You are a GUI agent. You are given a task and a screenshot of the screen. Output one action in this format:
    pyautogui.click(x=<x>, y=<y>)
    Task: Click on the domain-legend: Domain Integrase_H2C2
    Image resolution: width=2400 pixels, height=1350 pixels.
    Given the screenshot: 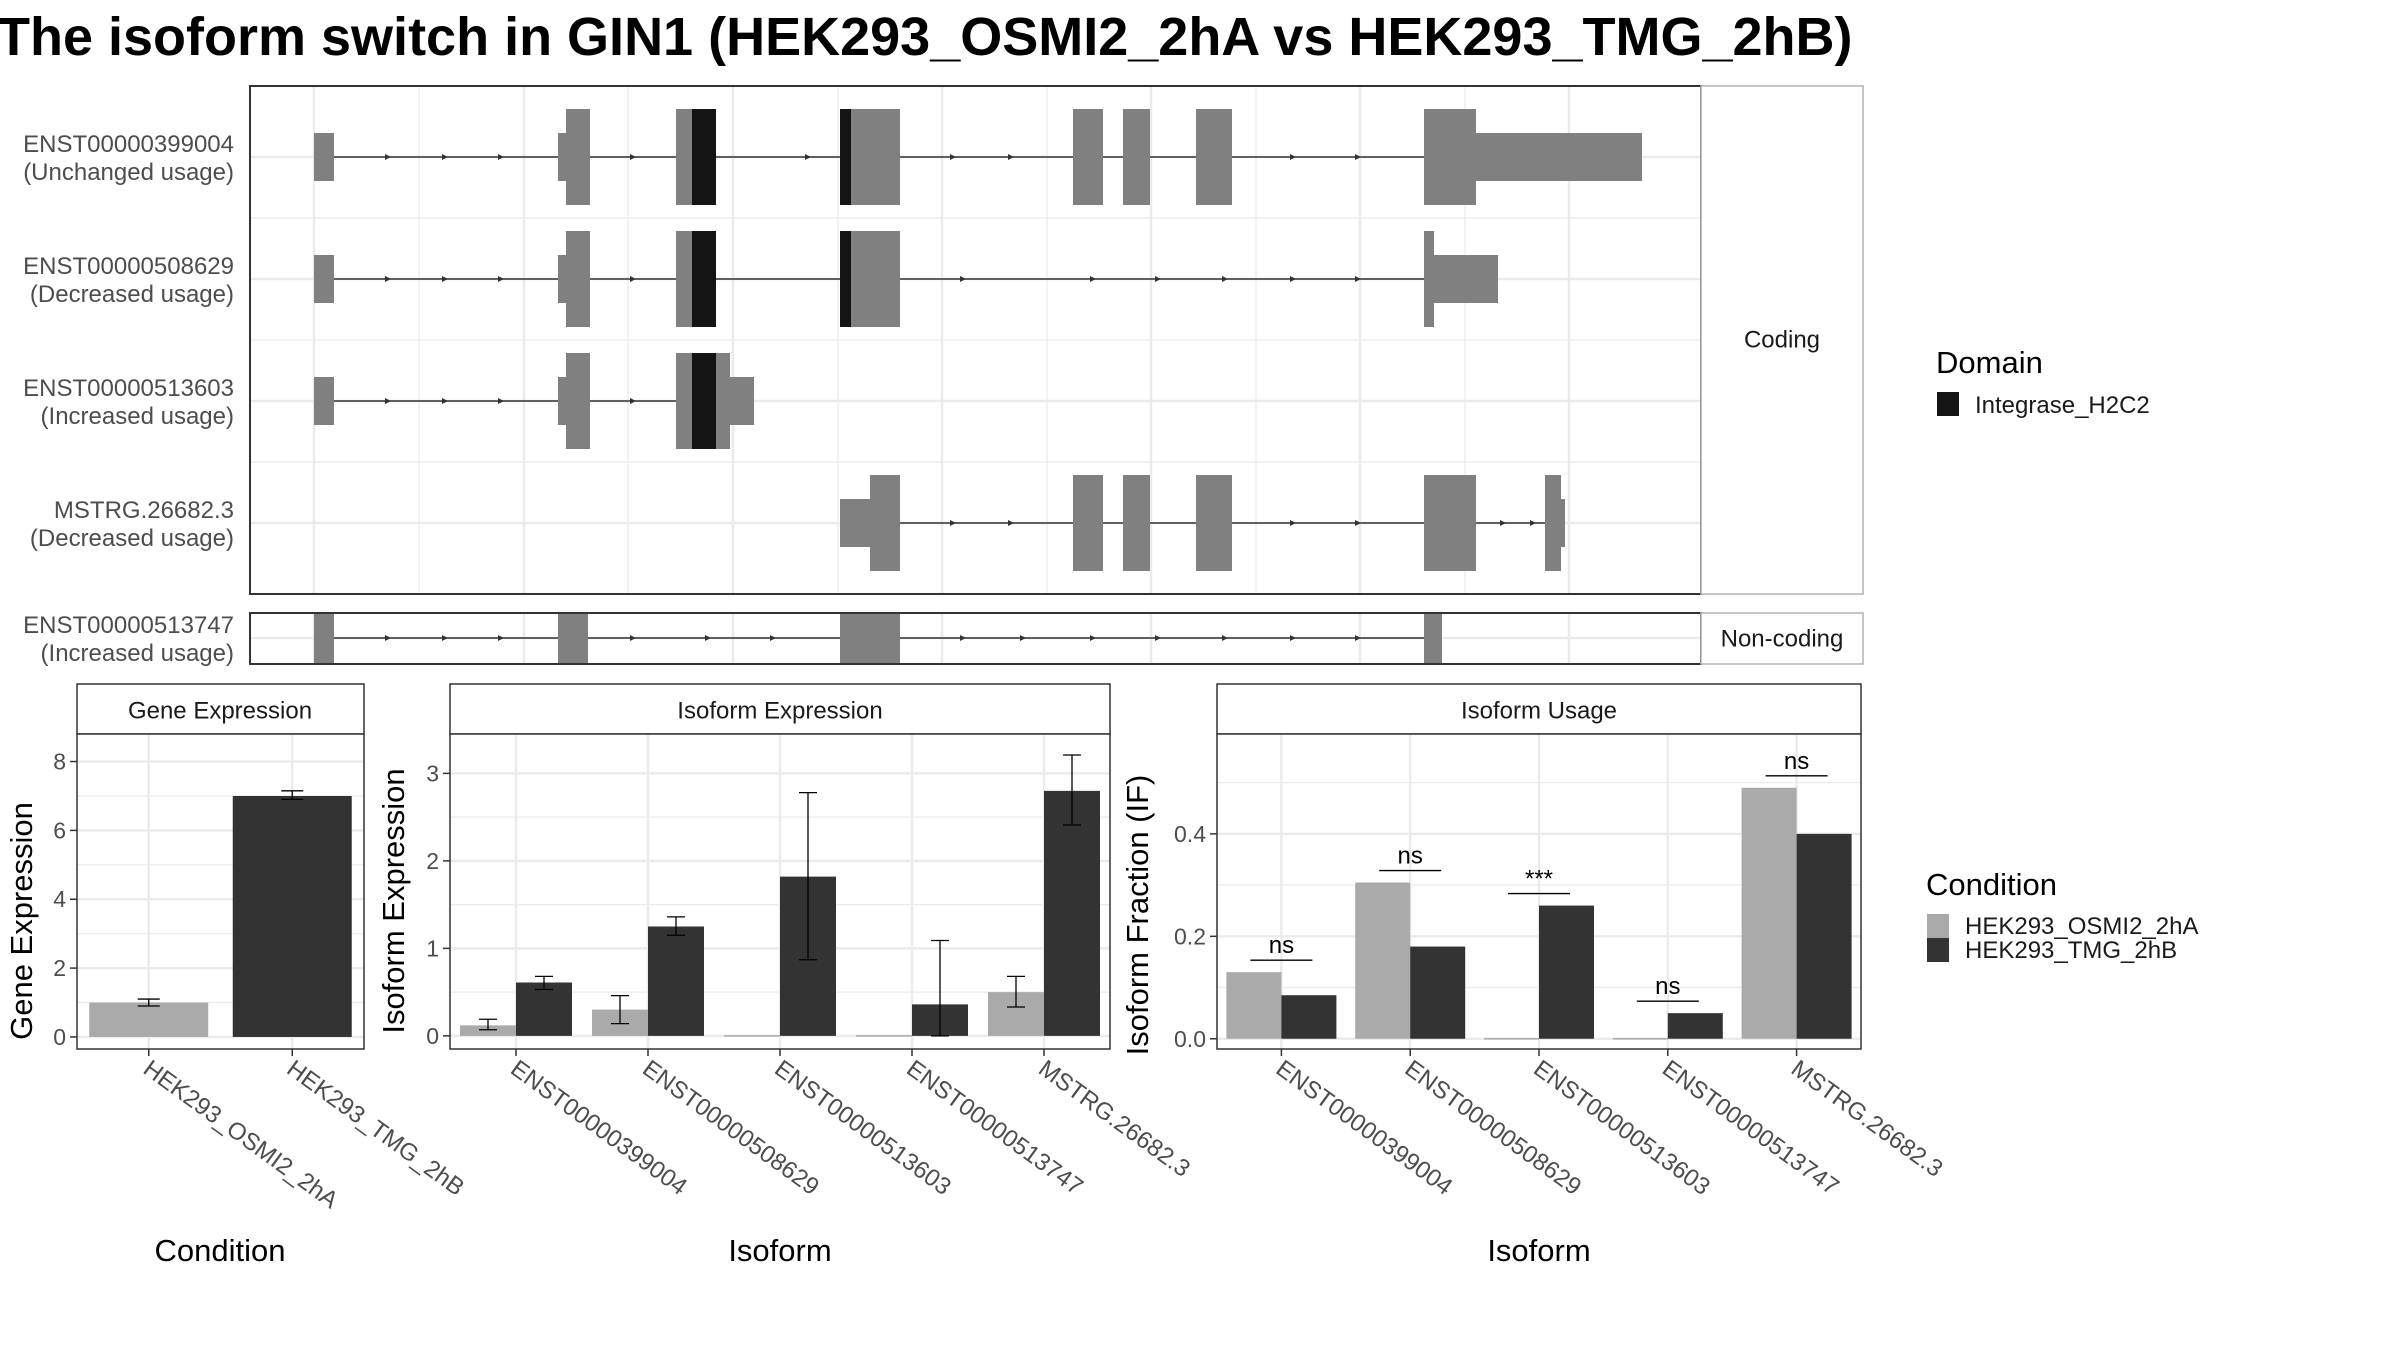 What is the action you would take?
    pyautogui.click(x=2043, y=382)
    